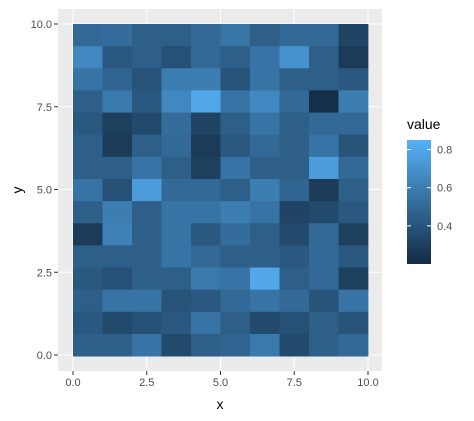 This screenshot has height=421, width=474. Describe the element at coordinates (294, 383) in the screenshot. I see `x-tick-label: 7.5` at that location.